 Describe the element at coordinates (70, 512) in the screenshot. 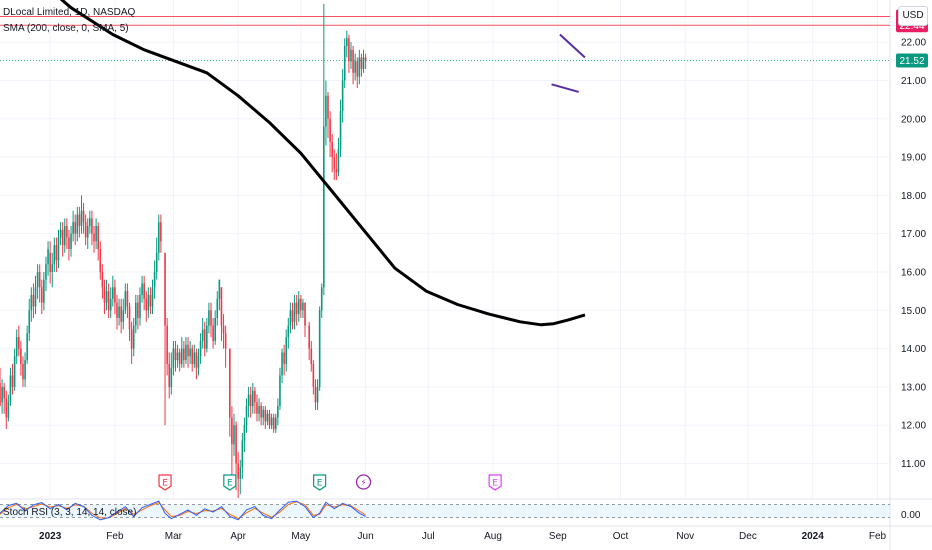

I see `stoch-rsi-legend: Stoch RSI (3, 3, 14, 14, close)` at that location.